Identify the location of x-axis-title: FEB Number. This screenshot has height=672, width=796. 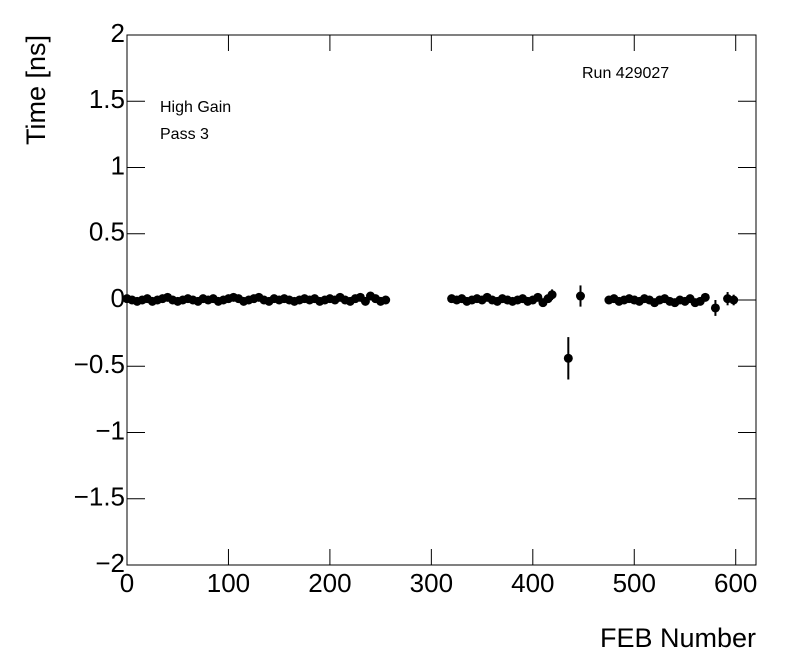
(678, 638).